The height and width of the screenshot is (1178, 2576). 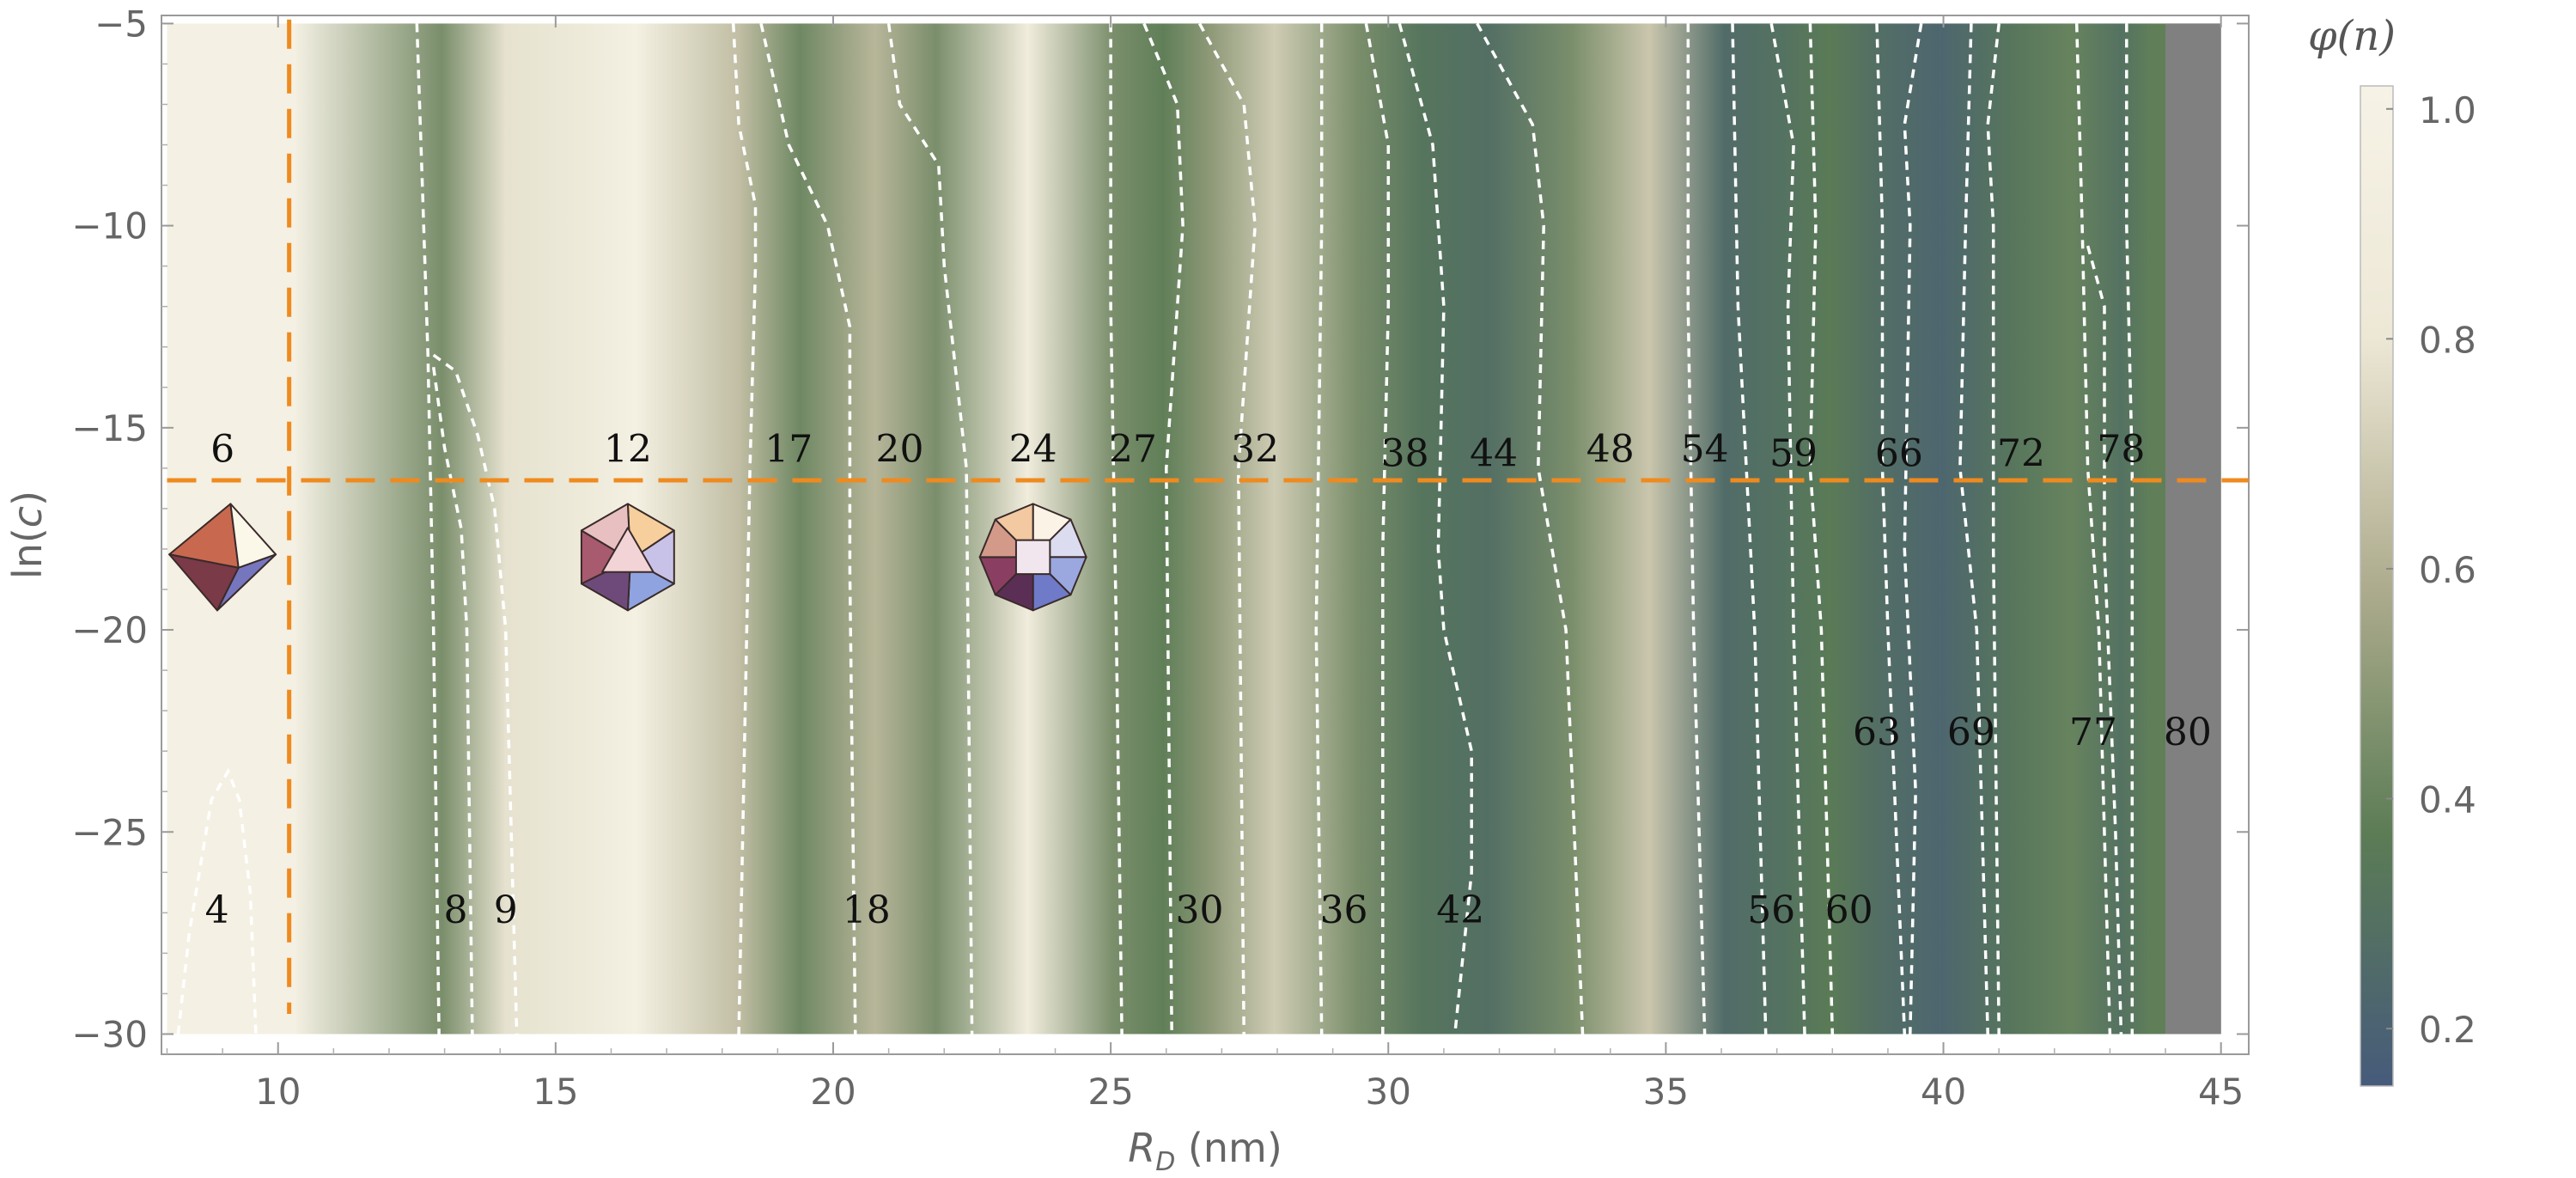 I want to click on region-label: 54, so click(x=1705, y=450).